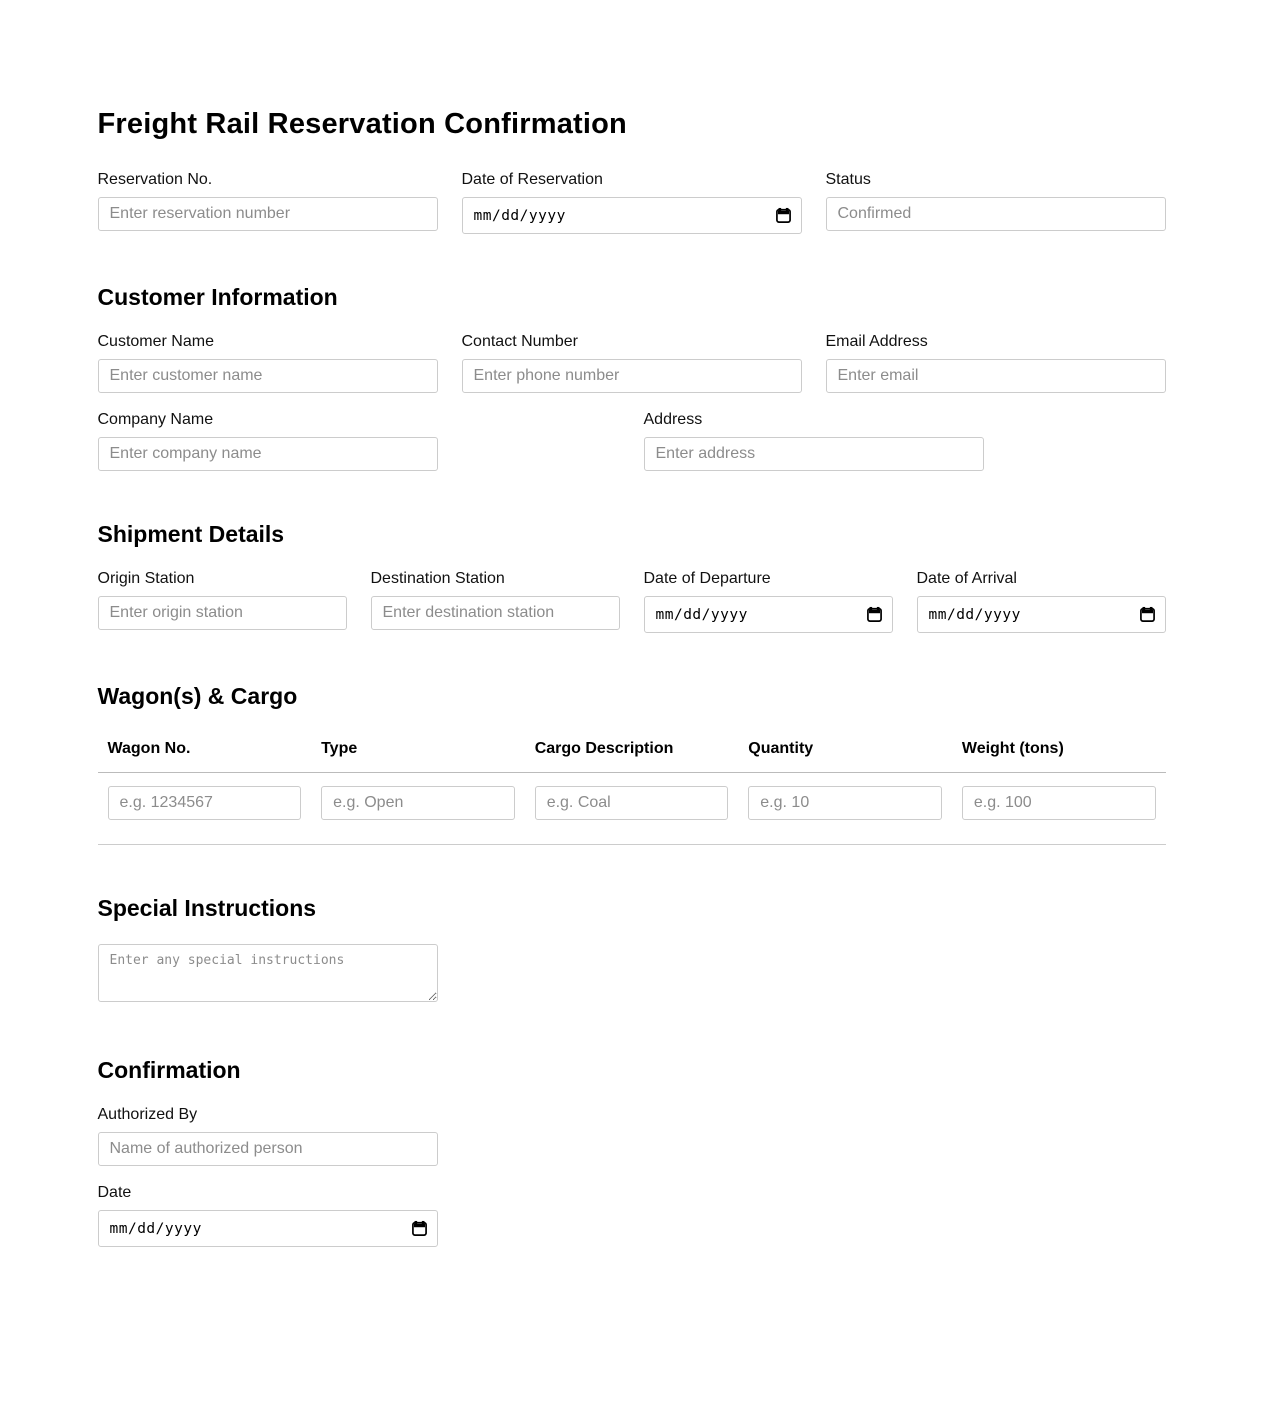 This screenshot has height=1405, width=1263. I want to click on date-of-arrival-input: mm/dd/yyyy, so click(1041, 614).